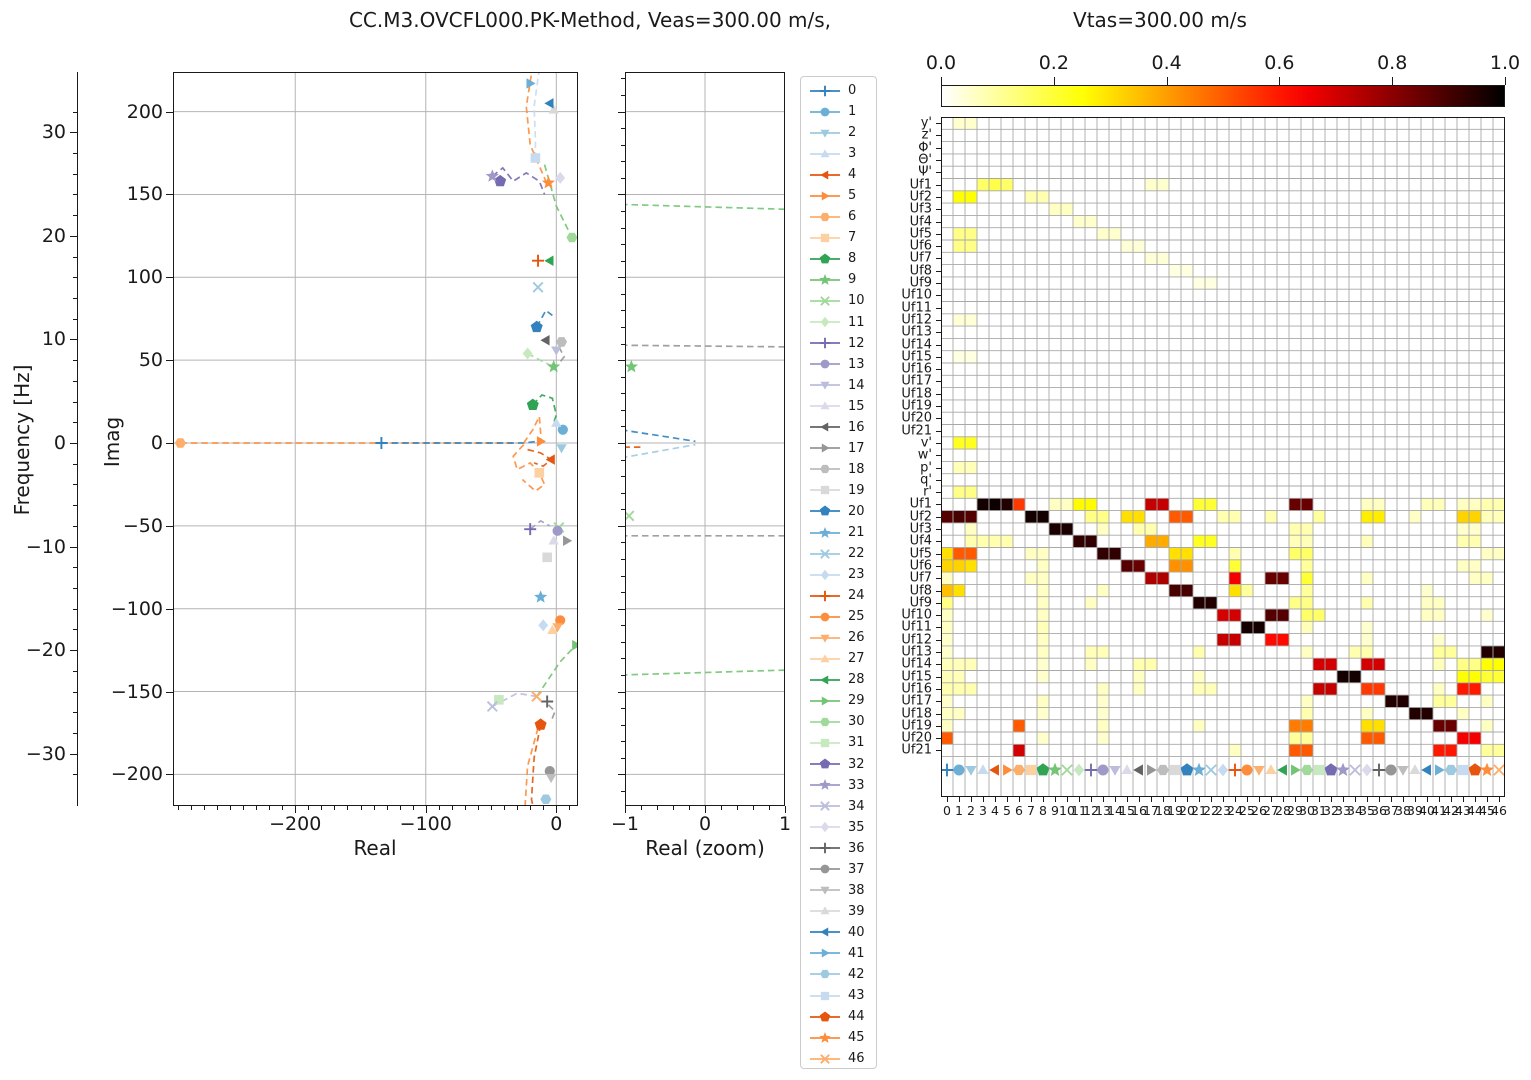 The height and width of the screenshot is (1080, 1531). Describe the element at coordinates (838, 195) in the screenshot. I see `legend-entry-5: 5` at that location.